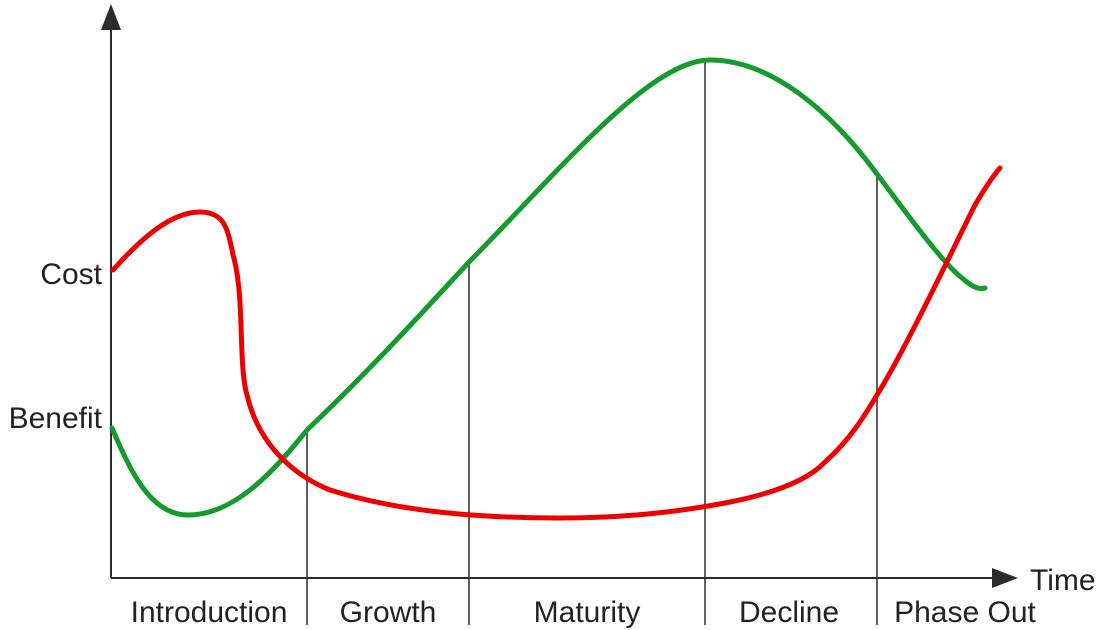  I want to click on cost-axis-label: Cost, so click(71, 274).